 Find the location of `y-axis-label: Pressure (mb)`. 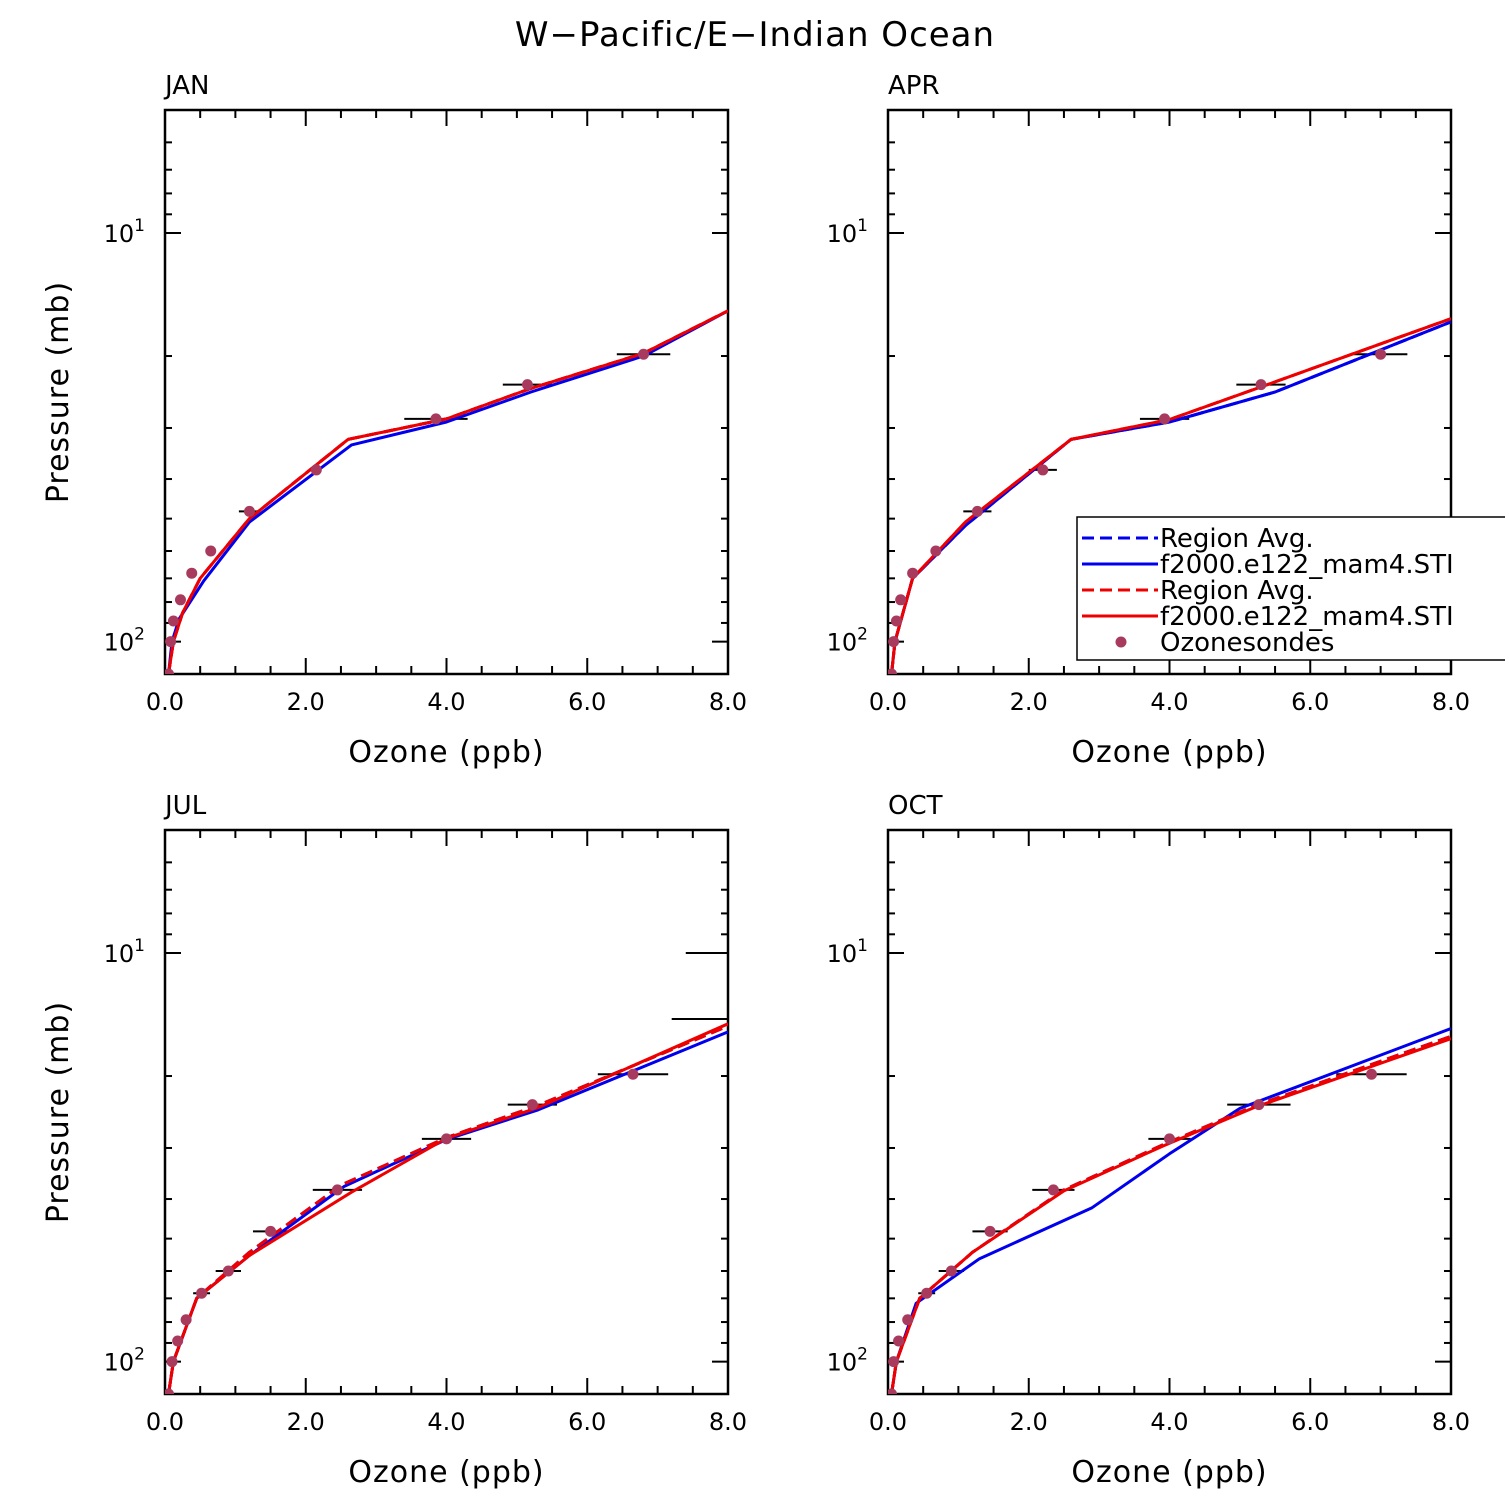

y-axis-label: Pressure (mb) is located at coordinates (58, 392).